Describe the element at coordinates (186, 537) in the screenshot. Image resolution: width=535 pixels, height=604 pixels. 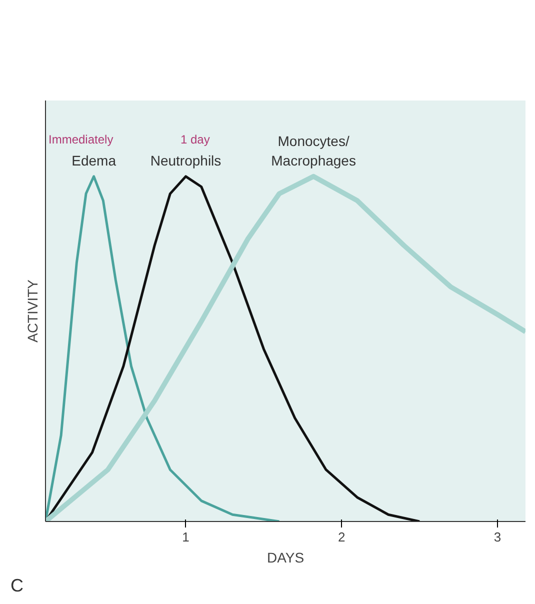
I see `x-tick-label: 1` at that location.